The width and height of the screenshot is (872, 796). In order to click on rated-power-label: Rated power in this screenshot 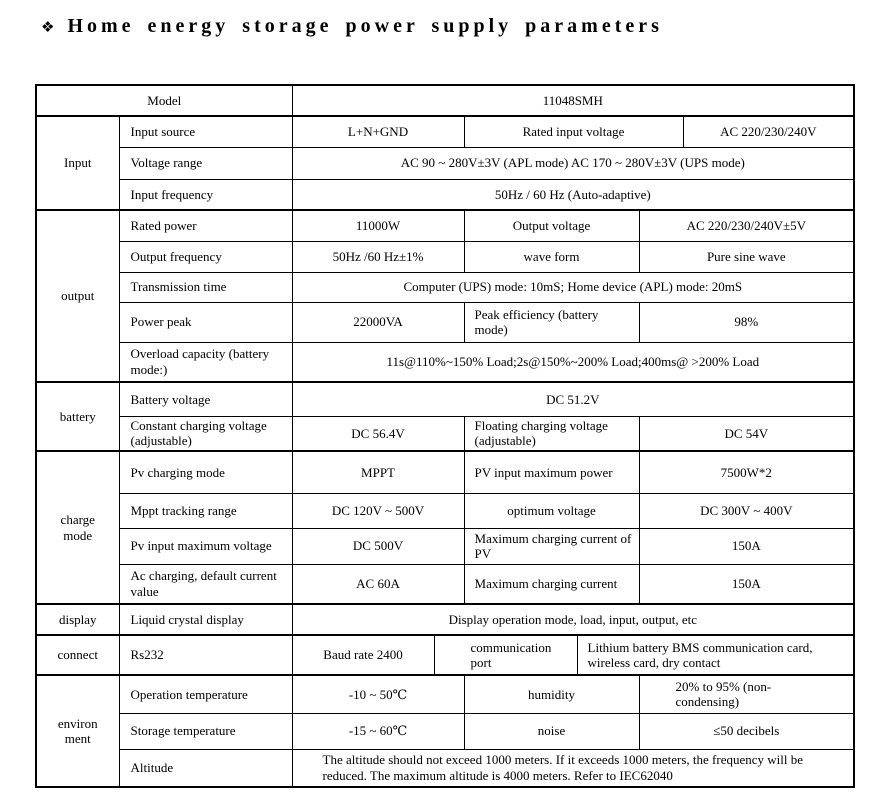, I will do `click(205, 225)`.